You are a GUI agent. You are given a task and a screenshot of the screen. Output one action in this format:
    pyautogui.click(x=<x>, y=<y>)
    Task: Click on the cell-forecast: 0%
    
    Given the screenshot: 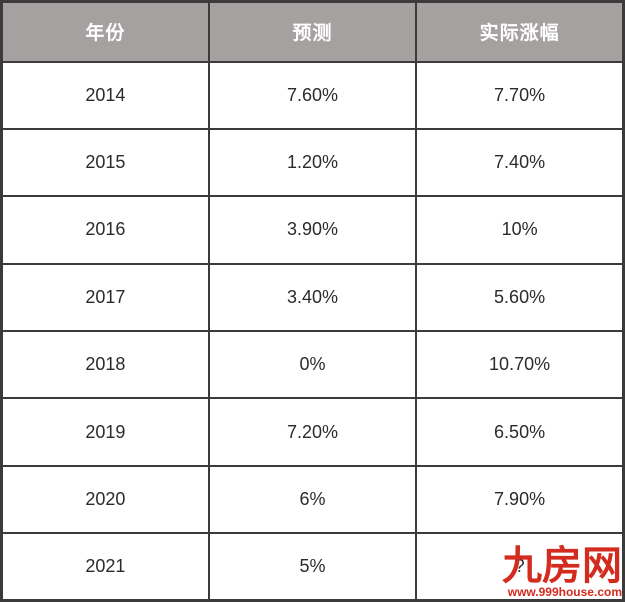 What is the action you would take?
    pyautogui.click(x=312, y=364)
    